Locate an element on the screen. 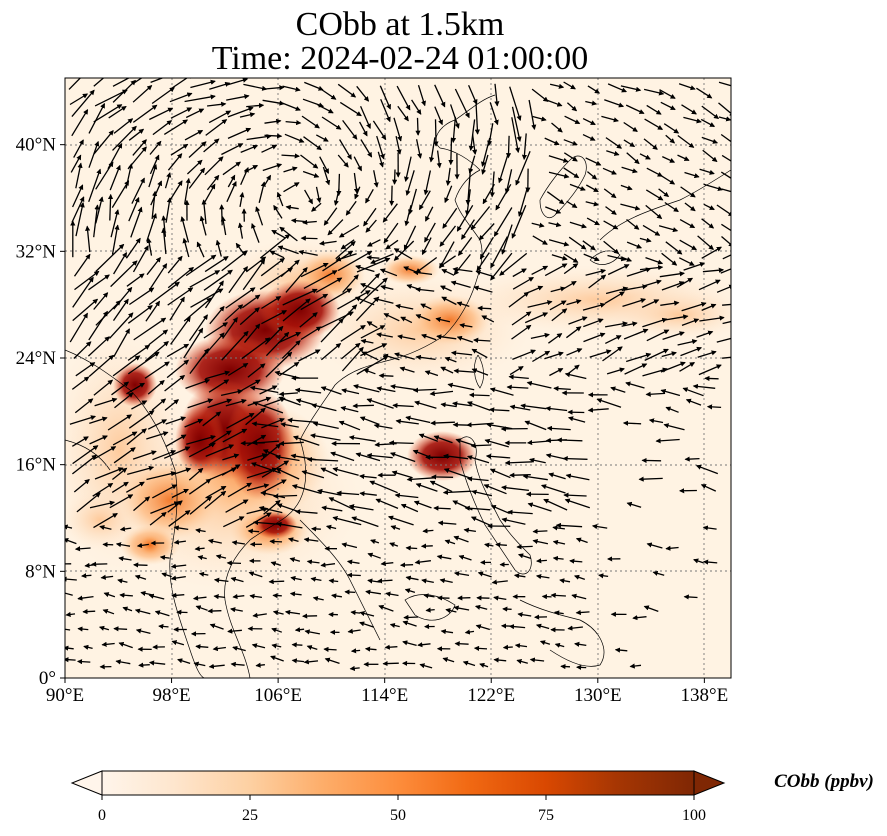 This screenshot has width=887, height=836. y-tick-label: 24°N is located at coordinates (36, 358).